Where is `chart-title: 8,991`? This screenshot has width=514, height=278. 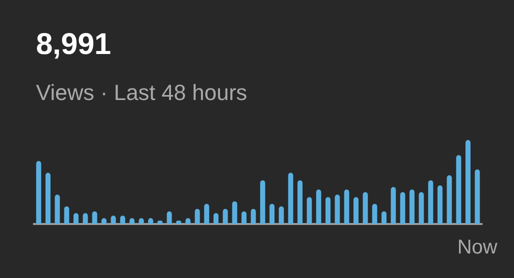
chart-title: 8,991 is located at coordinates (74, 45).